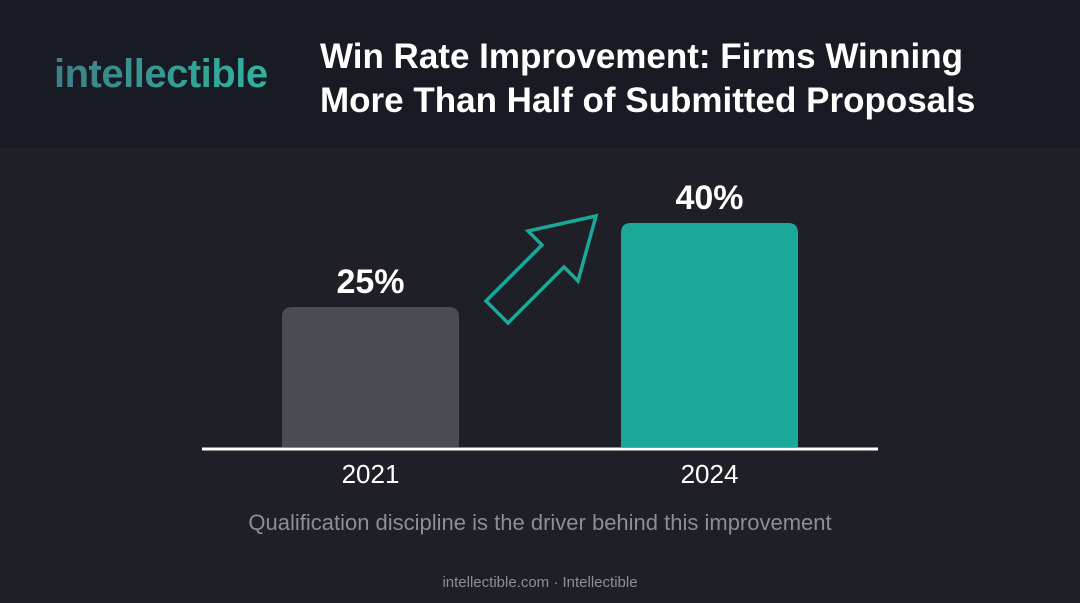 The image size is (1080, 603). I want to click on bar-2024, so click(709, 335).